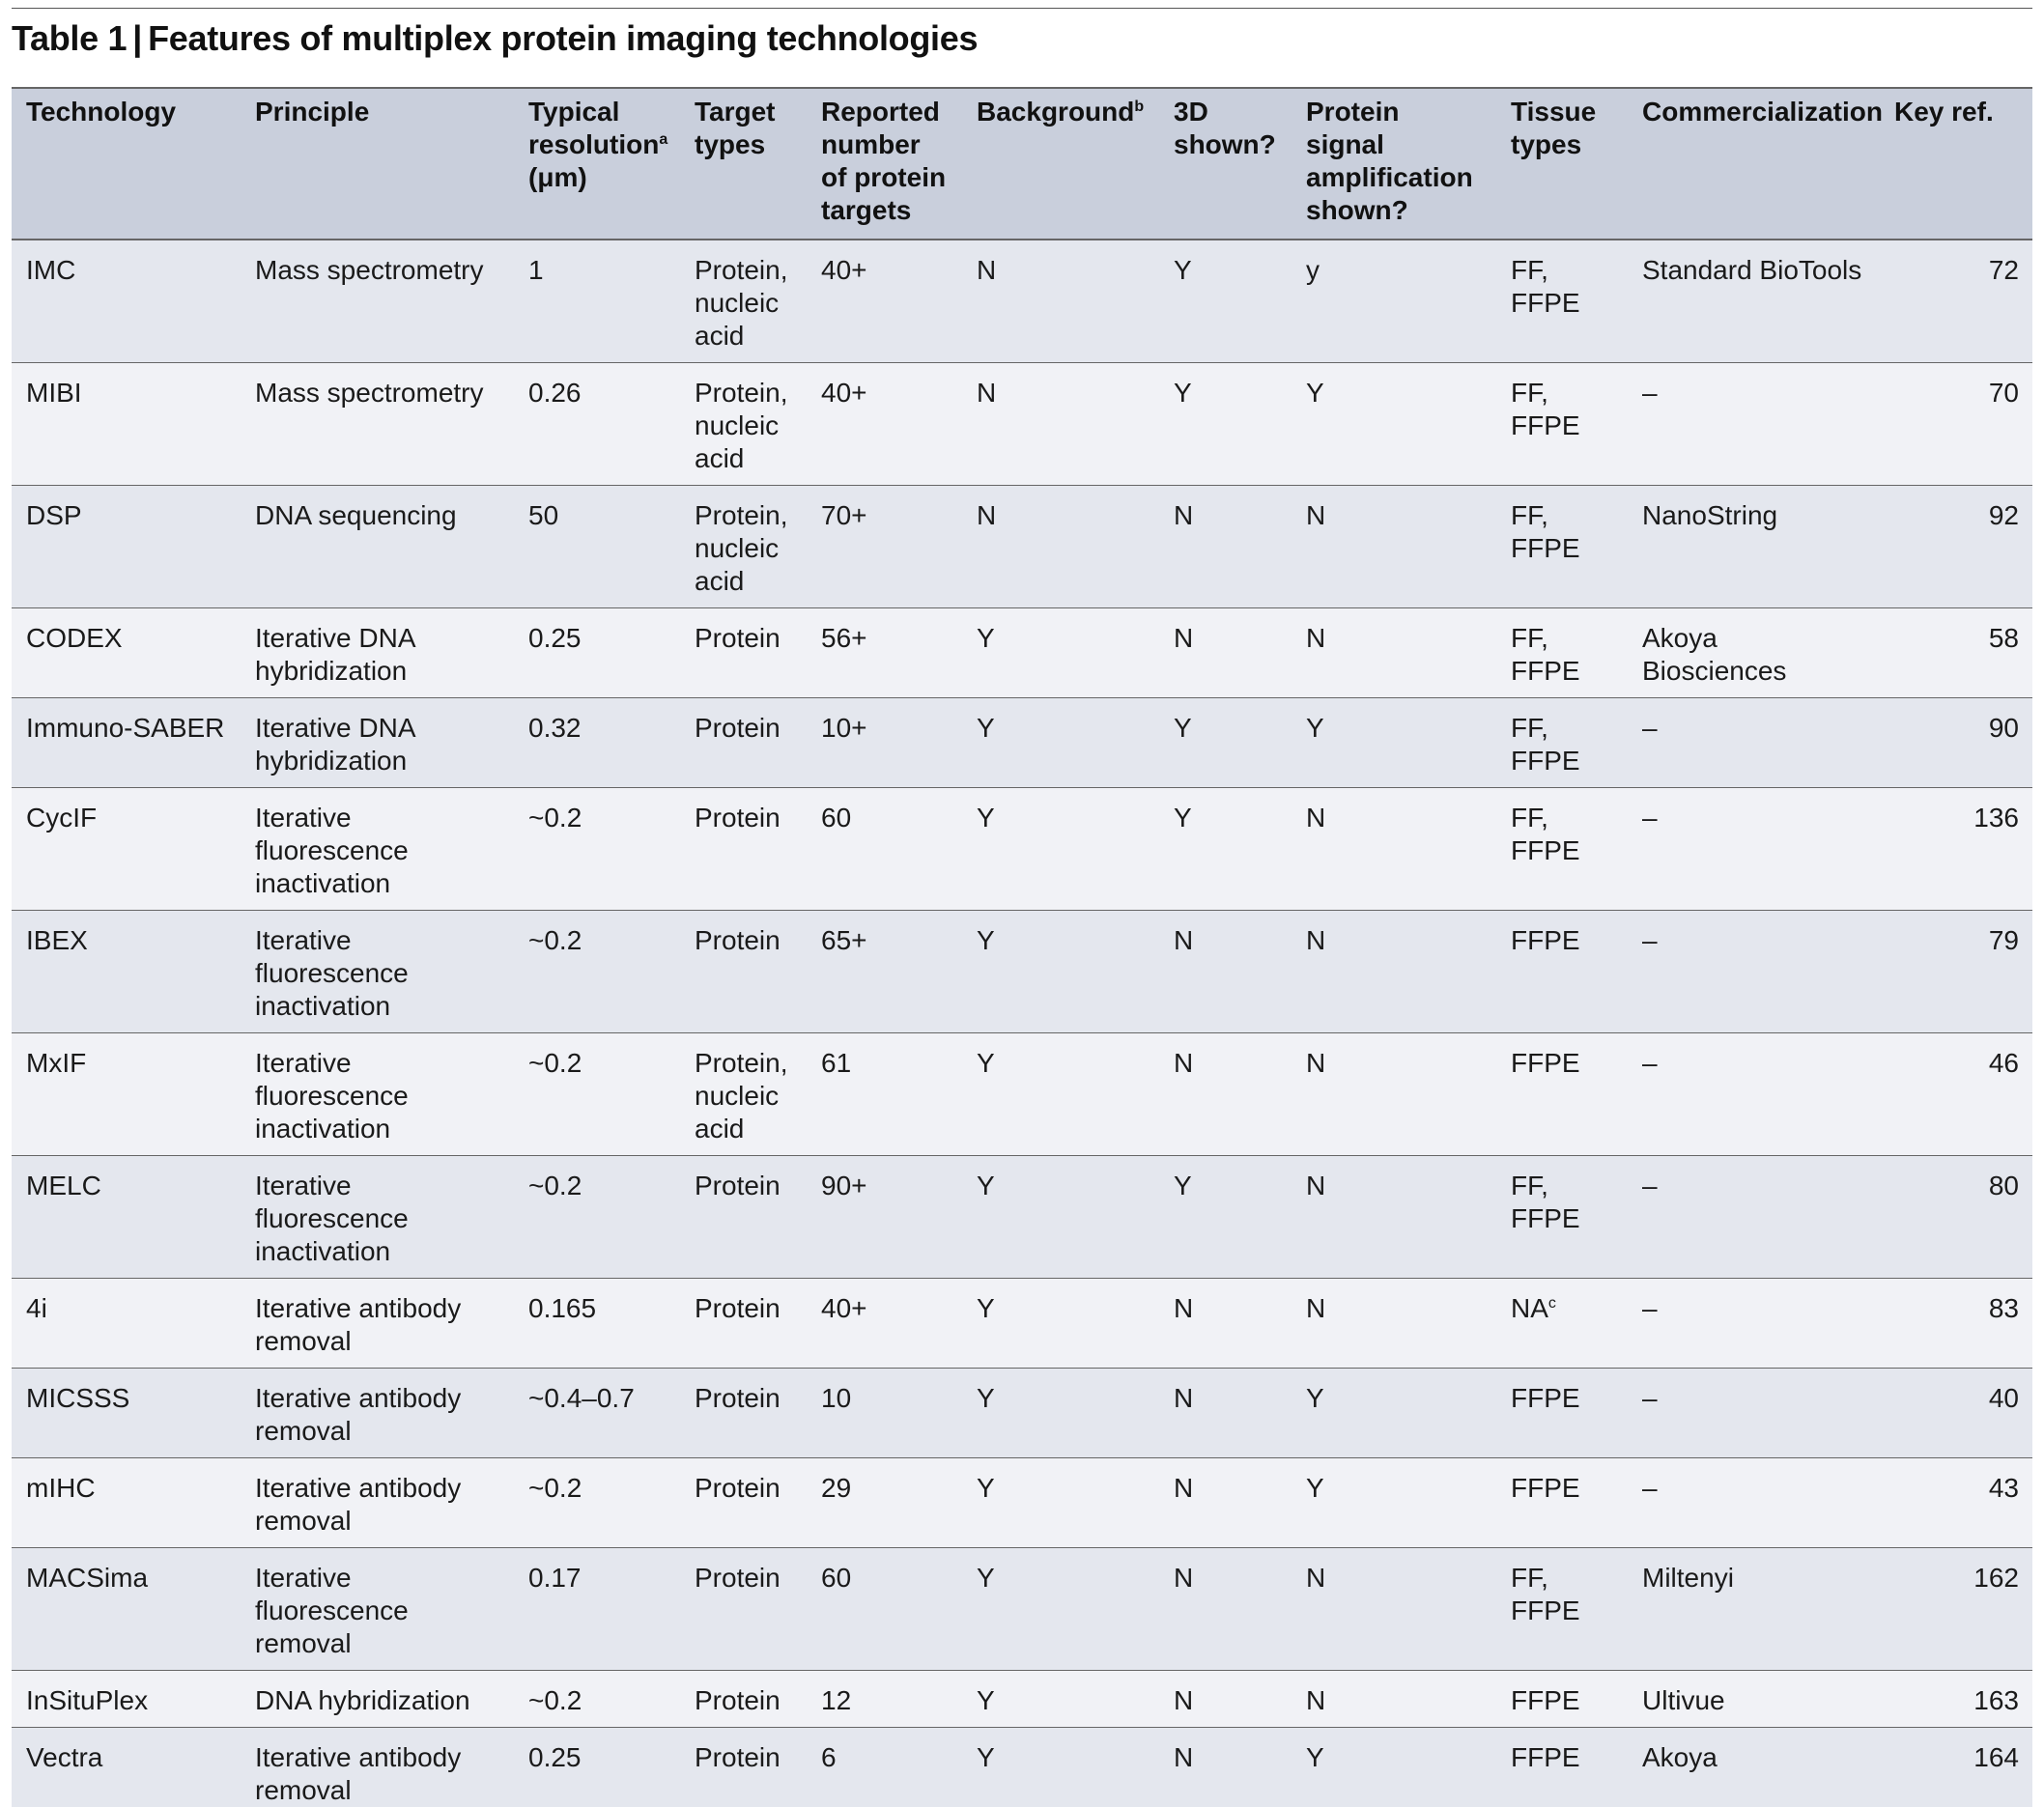  What do you see at coordinates (1956, 424) in the screenshot?
I see `cell-key-ref: 70` at bounding box center [1956, 424].